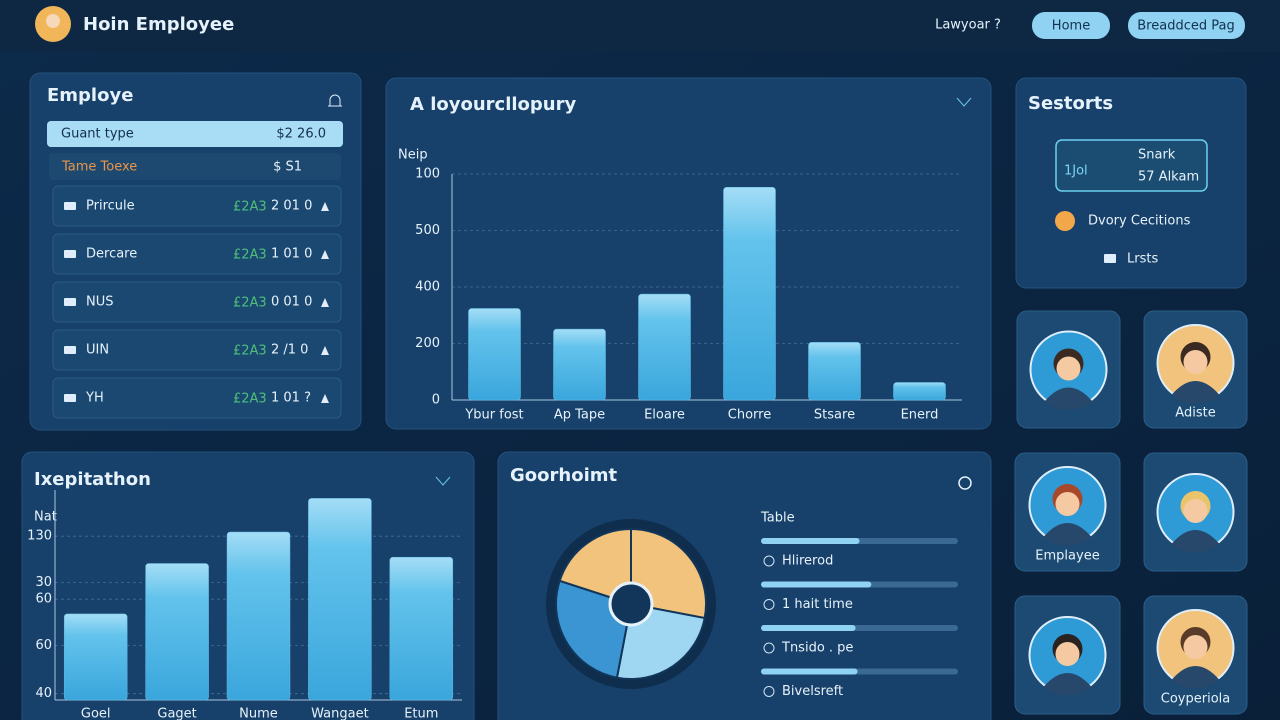 The image size is (1280, 720). What do you see at coordinates (92, 479) in the screenshot?
I see `chart-title: Ixepitathon` at bounding box center [92, 479].